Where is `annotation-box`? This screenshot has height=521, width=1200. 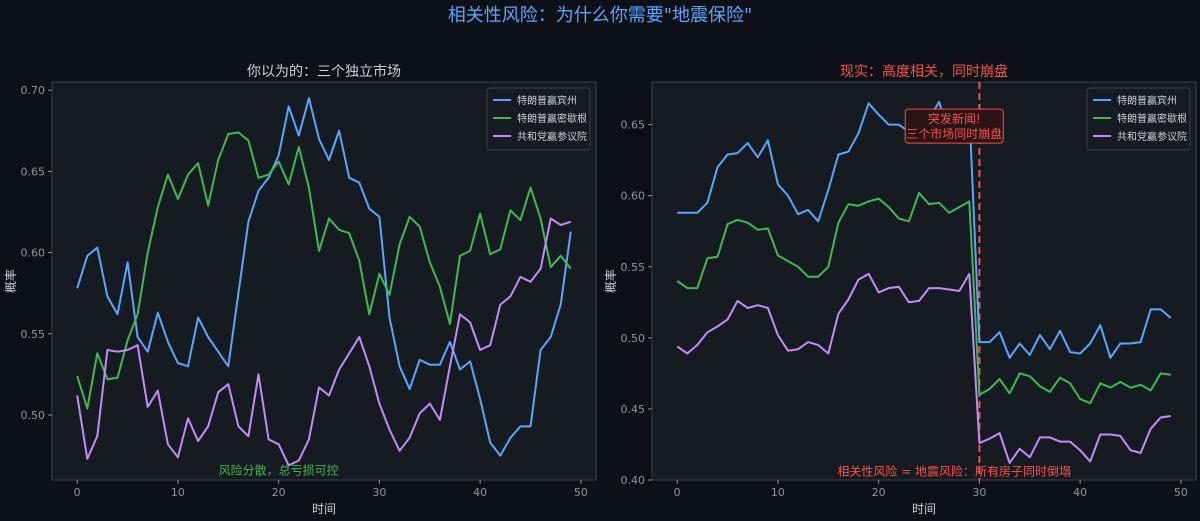
annotation-box is located at coordinates (954, 126).